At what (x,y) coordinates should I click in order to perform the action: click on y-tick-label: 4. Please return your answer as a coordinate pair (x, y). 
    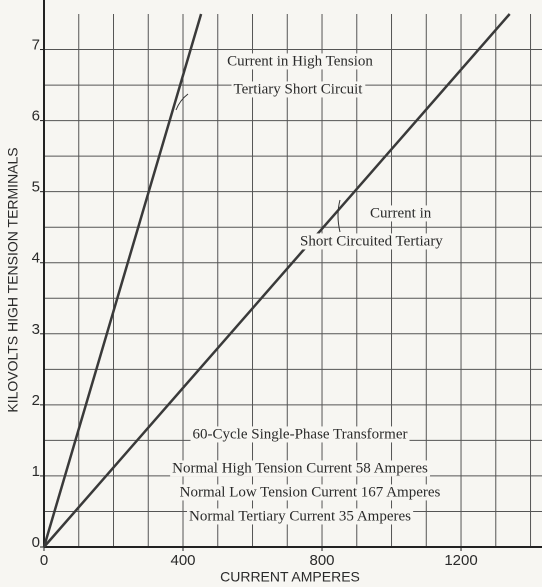
    Looking at the image, I should click on (36, 258).